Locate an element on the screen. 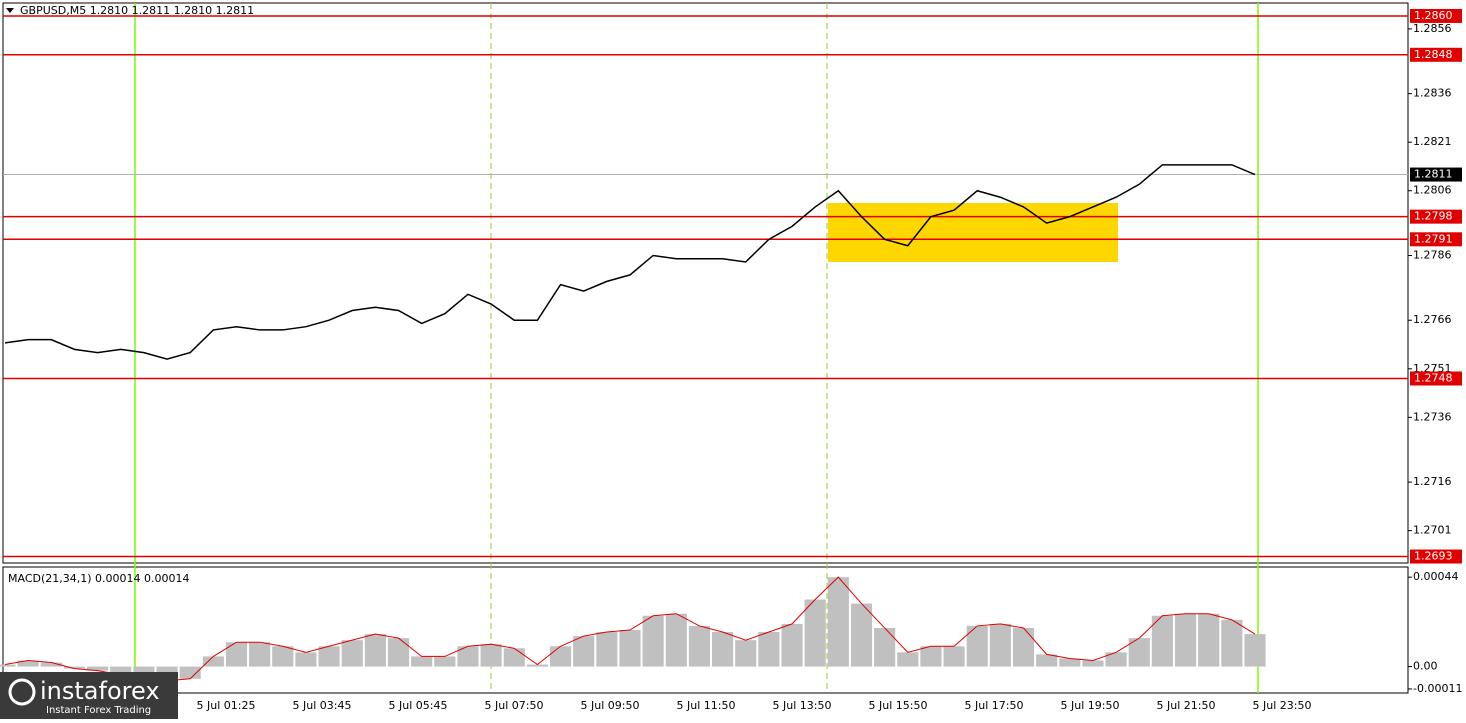 This screenshot has width=1466, height=723. y-tick-label: 1.2806 is located at coordinates (1432, 190).